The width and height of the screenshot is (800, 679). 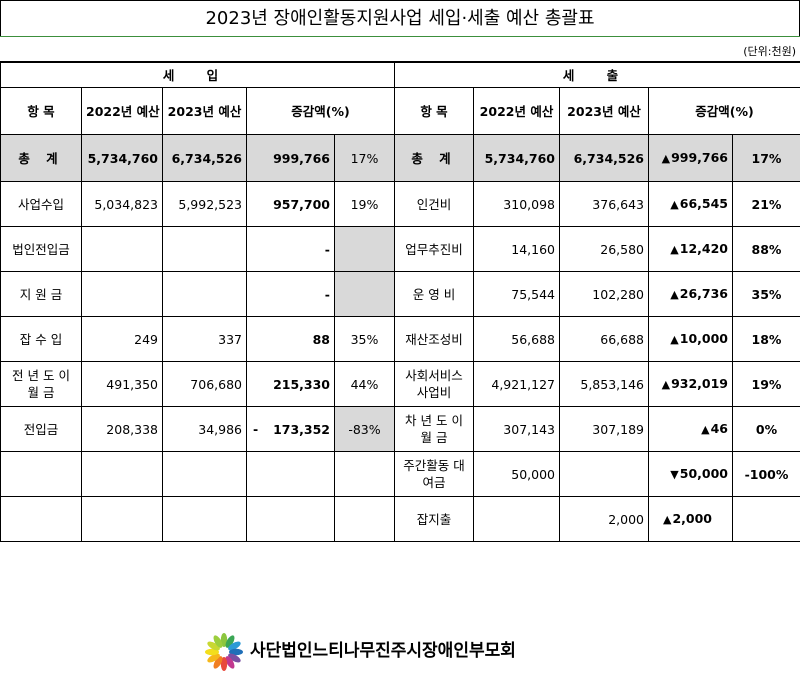 I want to click on expense-row-2022, so click(x=516, y=519).